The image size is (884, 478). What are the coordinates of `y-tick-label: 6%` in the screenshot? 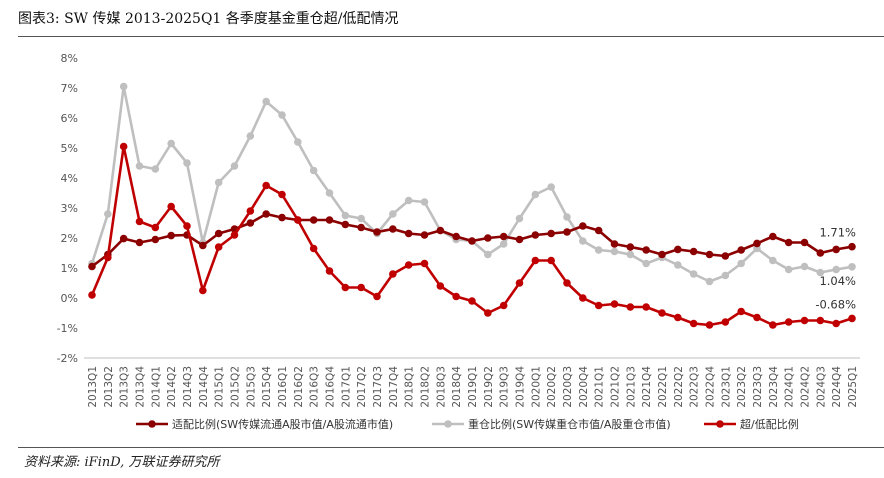 It's located at (69, 118).